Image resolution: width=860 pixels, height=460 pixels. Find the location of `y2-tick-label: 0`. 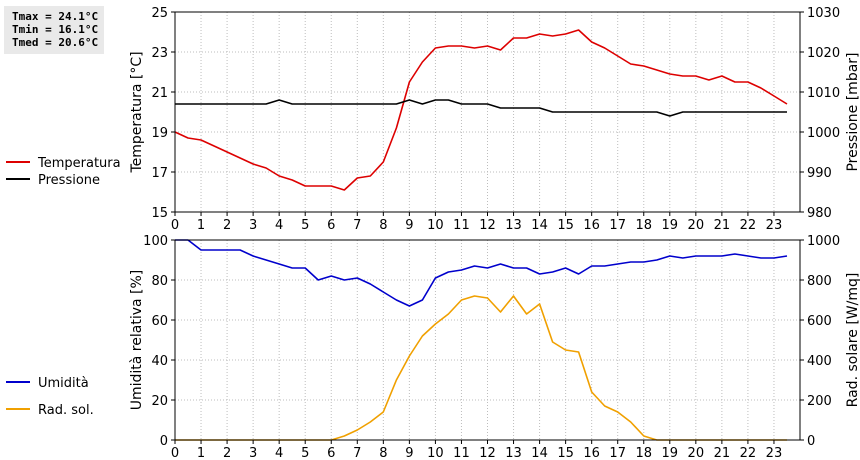

y2-tick-label: 0 is located at coordinates (811, 441).